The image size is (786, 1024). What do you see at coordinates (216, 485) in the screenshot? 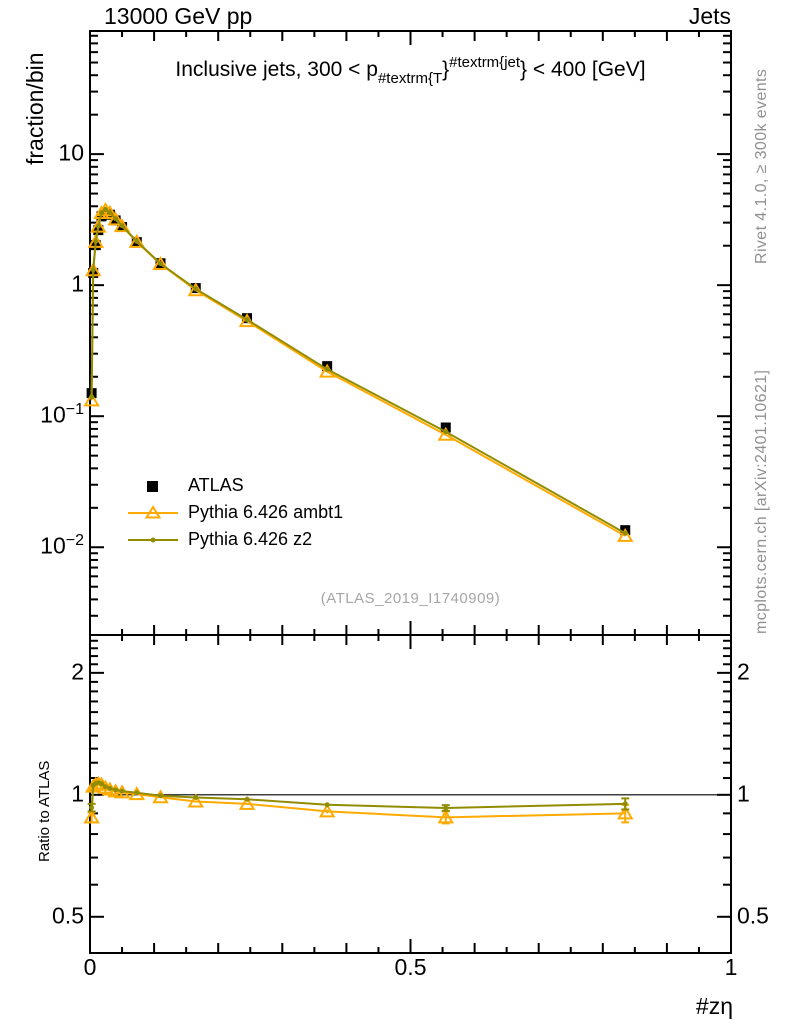
I see `legend-label: ATLAS` at bounding box center [216, 485].